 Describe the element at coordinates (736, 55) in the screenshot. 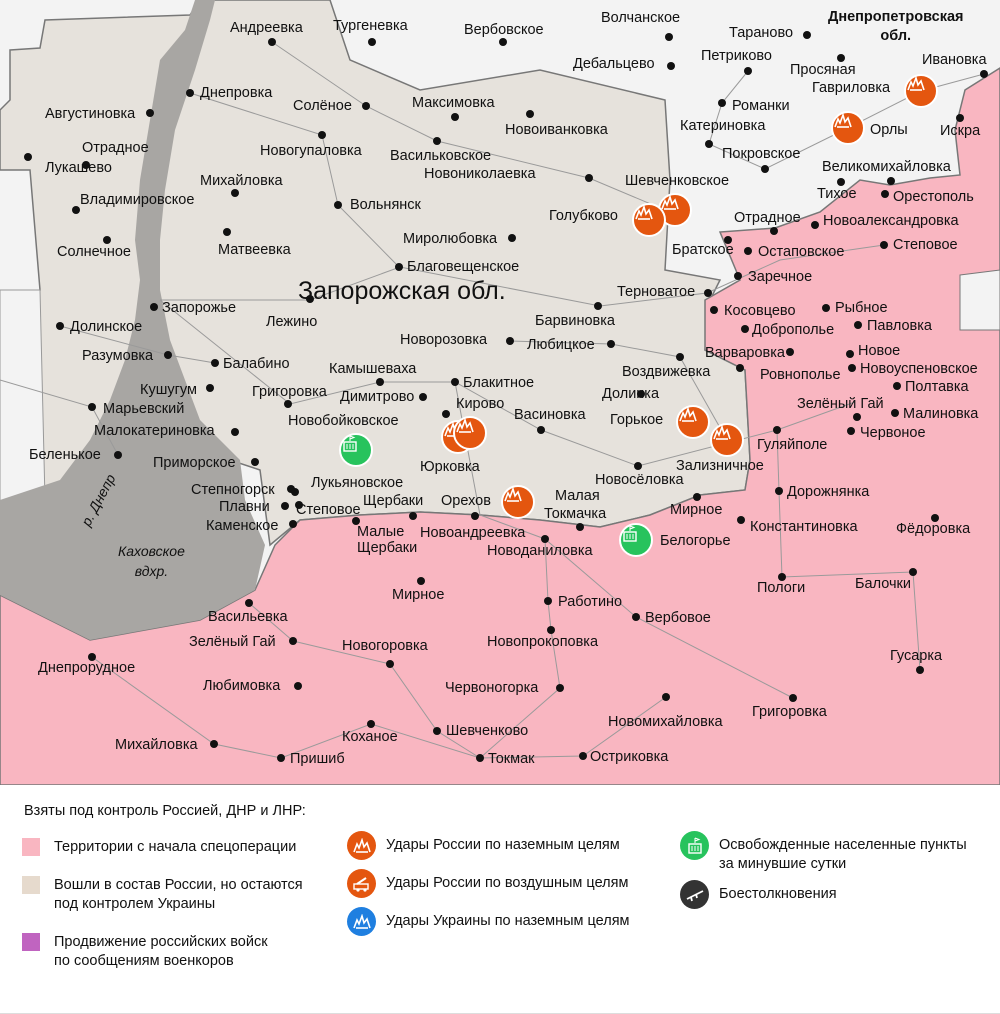

I see `place-label: Петриково` at that location.